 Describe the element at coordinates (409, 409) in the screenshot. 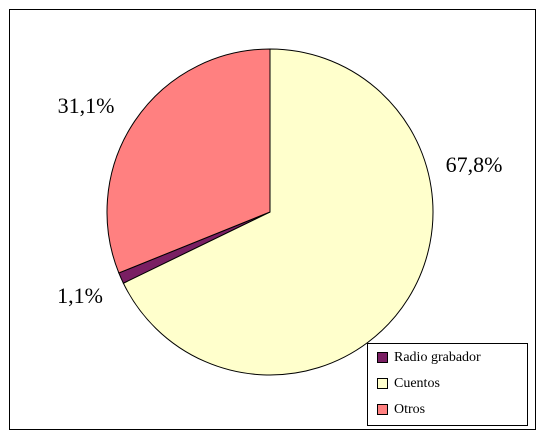

I see `legend-label: Otros` at that location.